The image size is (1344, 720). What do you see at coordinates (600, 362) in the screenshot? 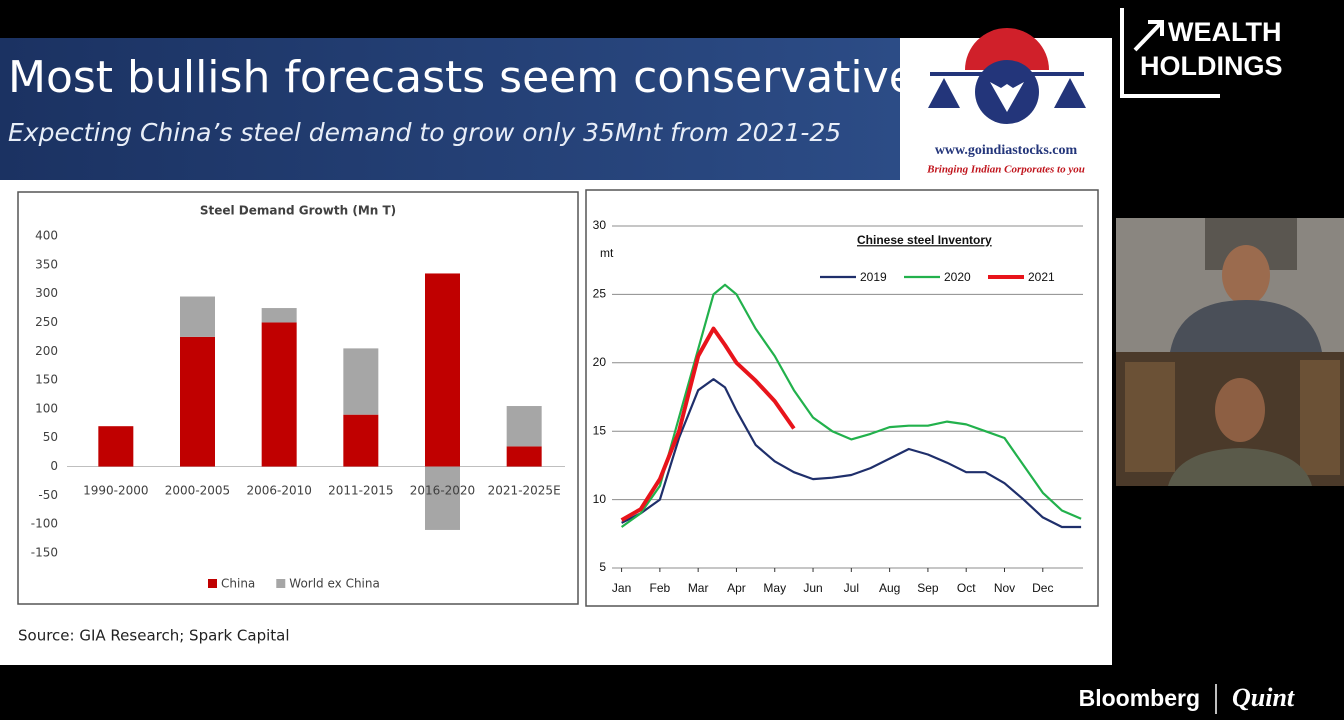
I see `y-tick-label: 20` at bounding box center [600, 362].